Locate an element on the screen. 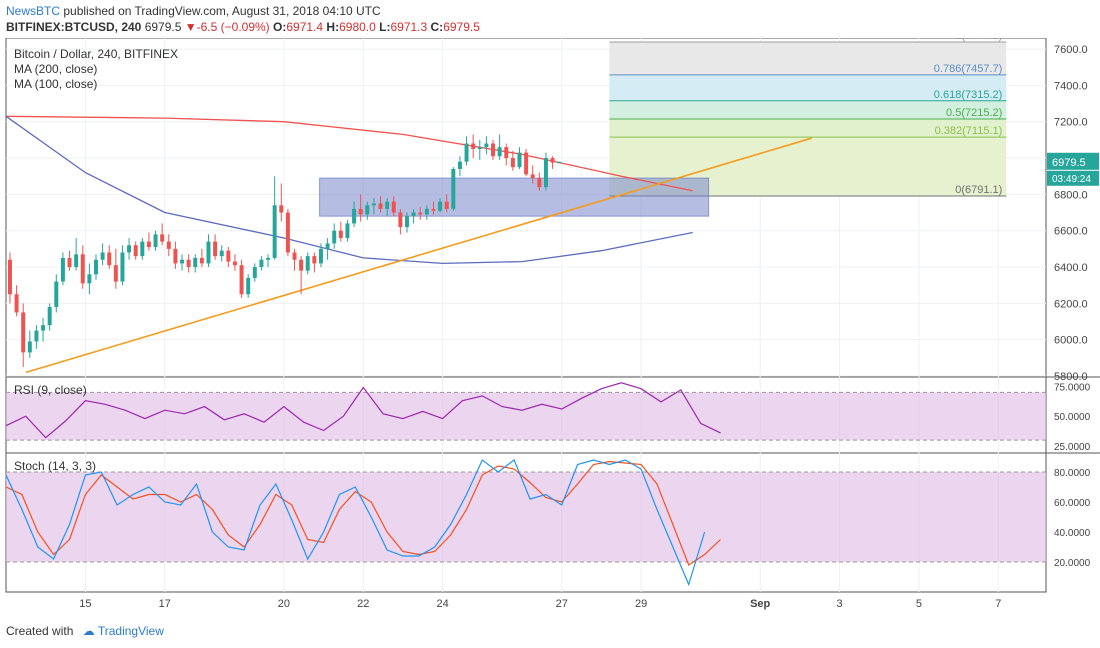  fib-level-label: 0.5(7215.2) is located at coordinates (974, 113).